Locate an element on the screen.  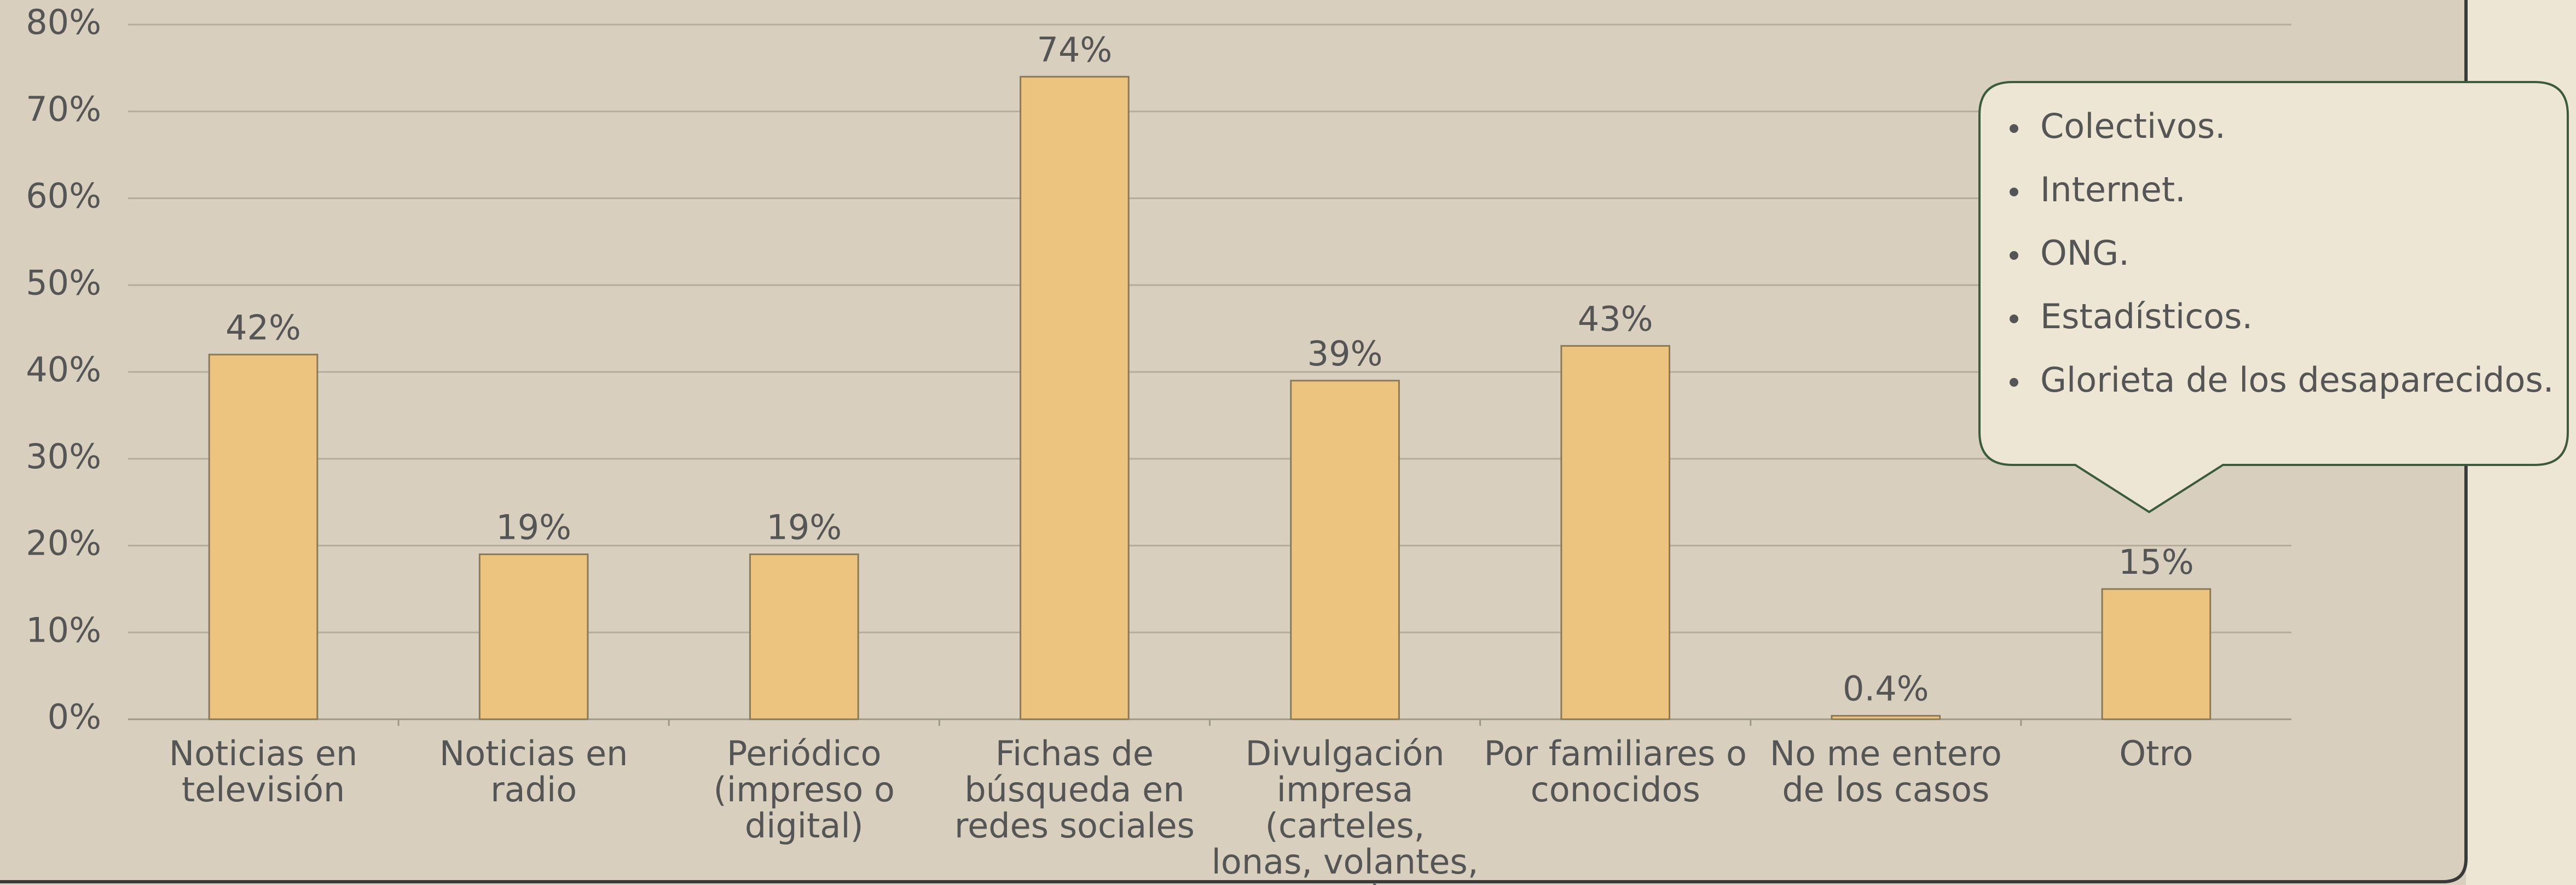
value-label: 39% is located at coordinates (1345, 354).